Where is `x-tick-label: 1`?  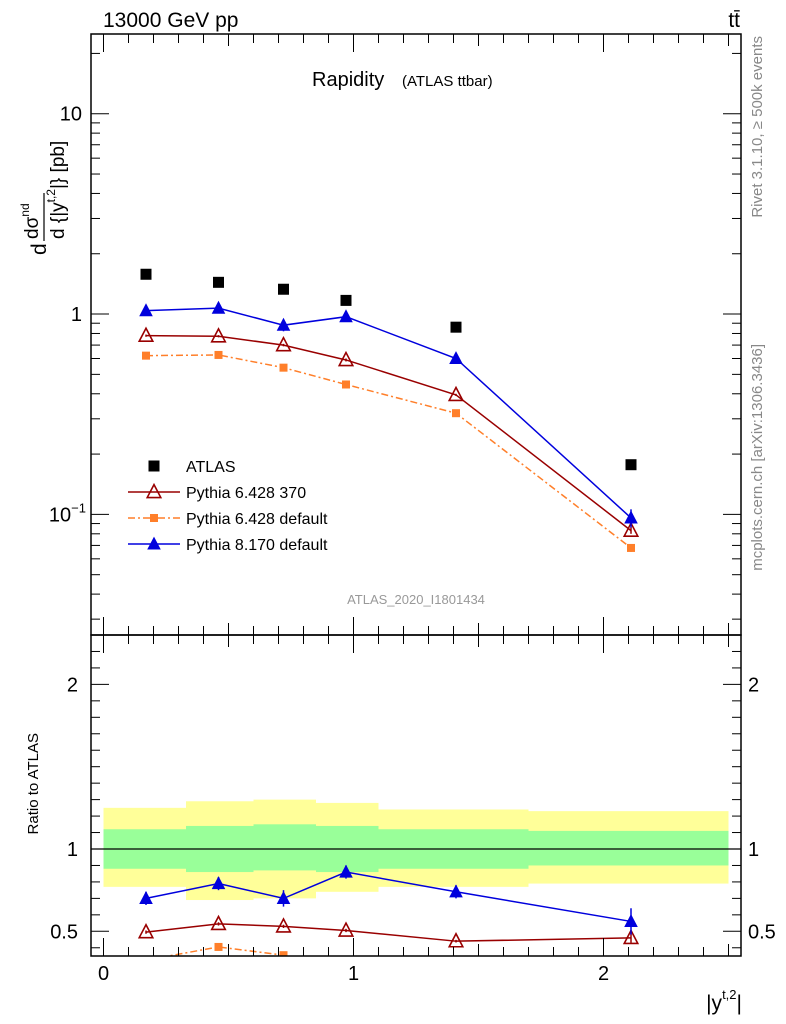 x-tick-label: 1 is located at coordinates (353, 974).